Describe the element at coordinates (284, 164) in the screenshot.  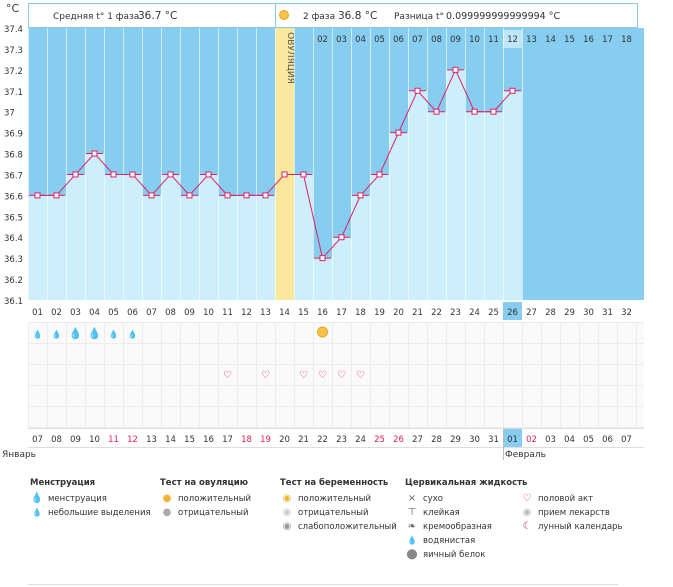
I see `ovulation-column` at that location.